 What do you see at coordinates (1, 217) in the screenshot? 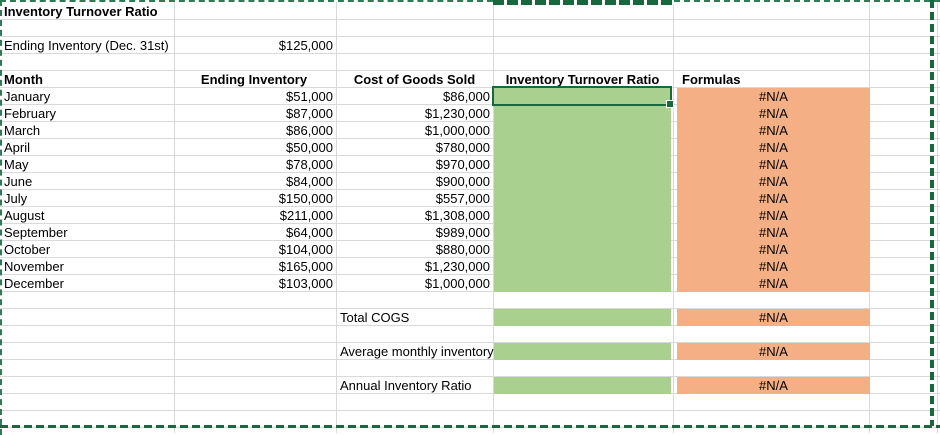
I see `marquee-border-left` at bounding box center [1, 217].